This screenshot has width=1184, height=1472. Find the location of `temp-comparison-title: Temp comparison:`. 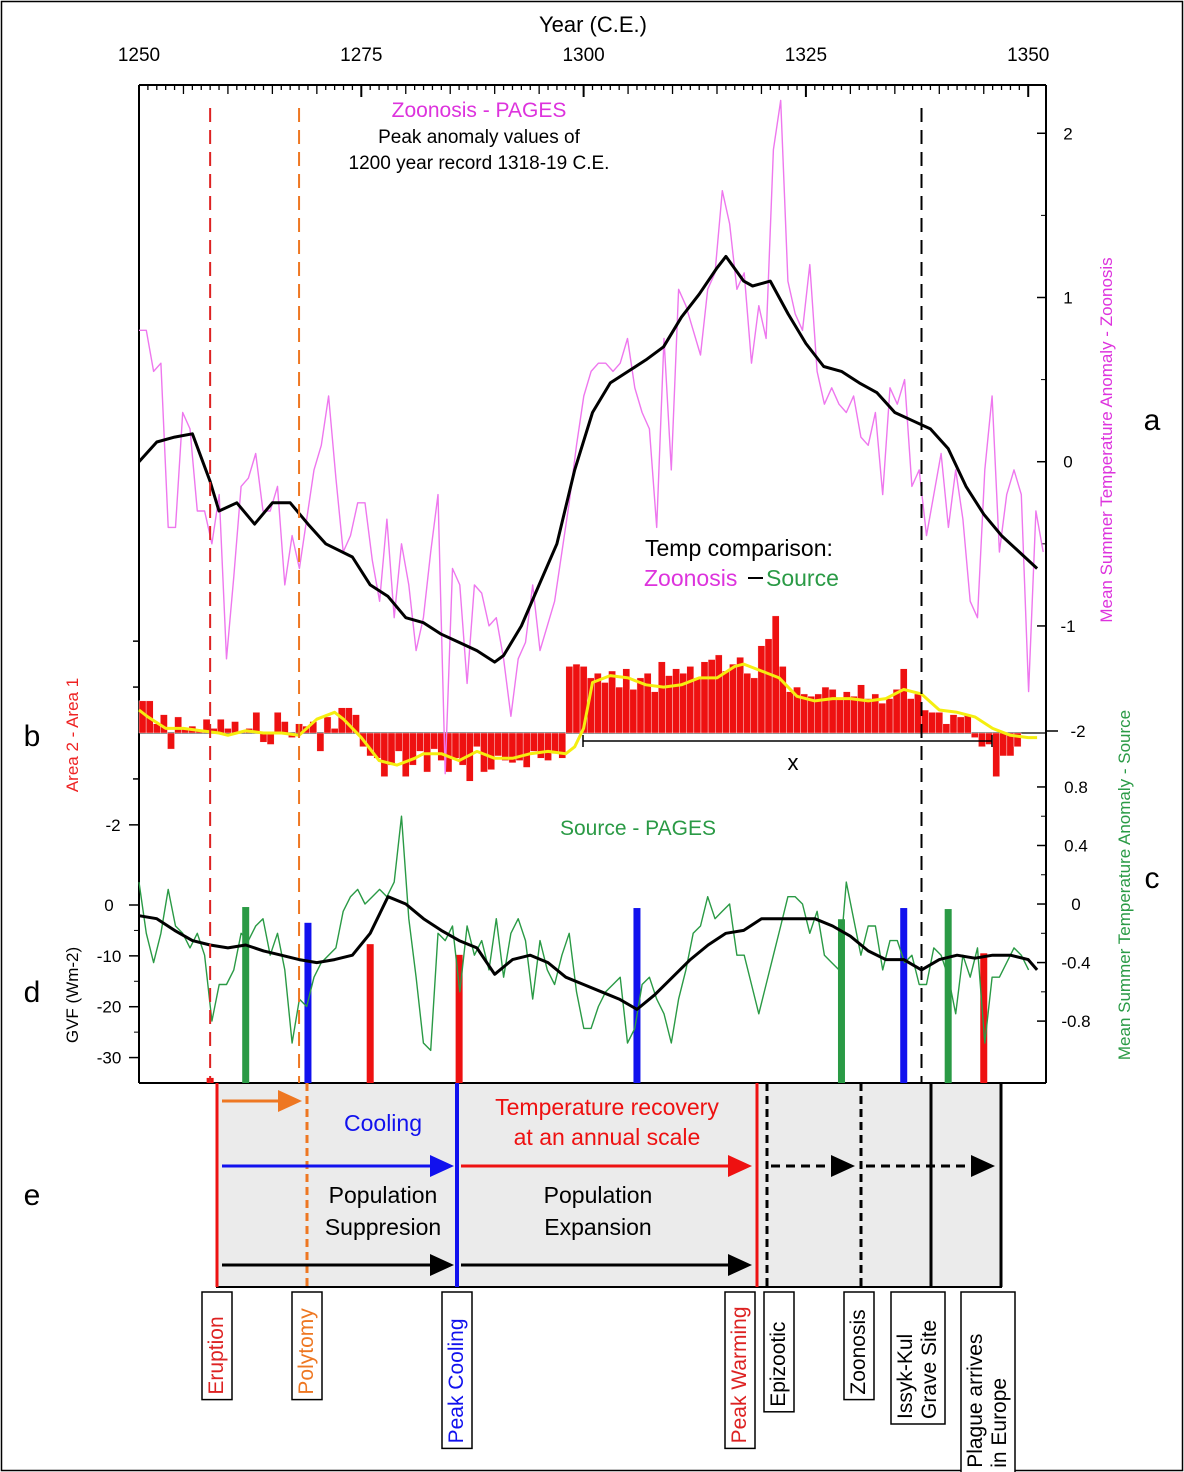

temp-comparison-title: Temp comparison: is located at coordinates (739, 548).